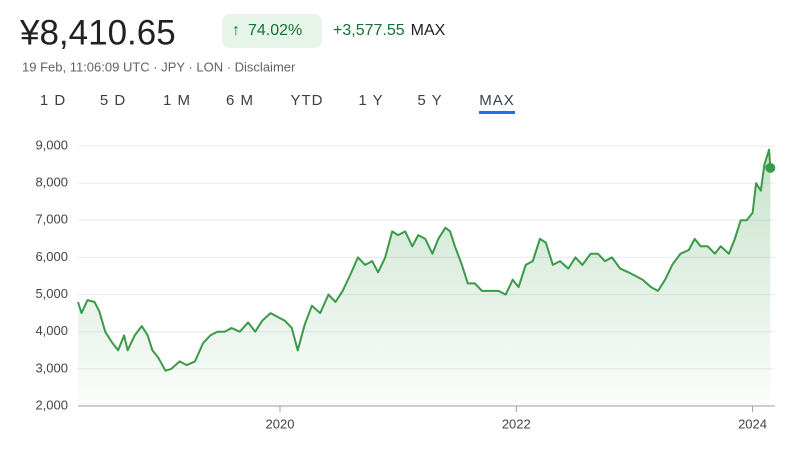  What do you see at coordinates (51, 219) in the screenshot?
I see `y-tick-label: 7,000` at bounding box center [51, 219].